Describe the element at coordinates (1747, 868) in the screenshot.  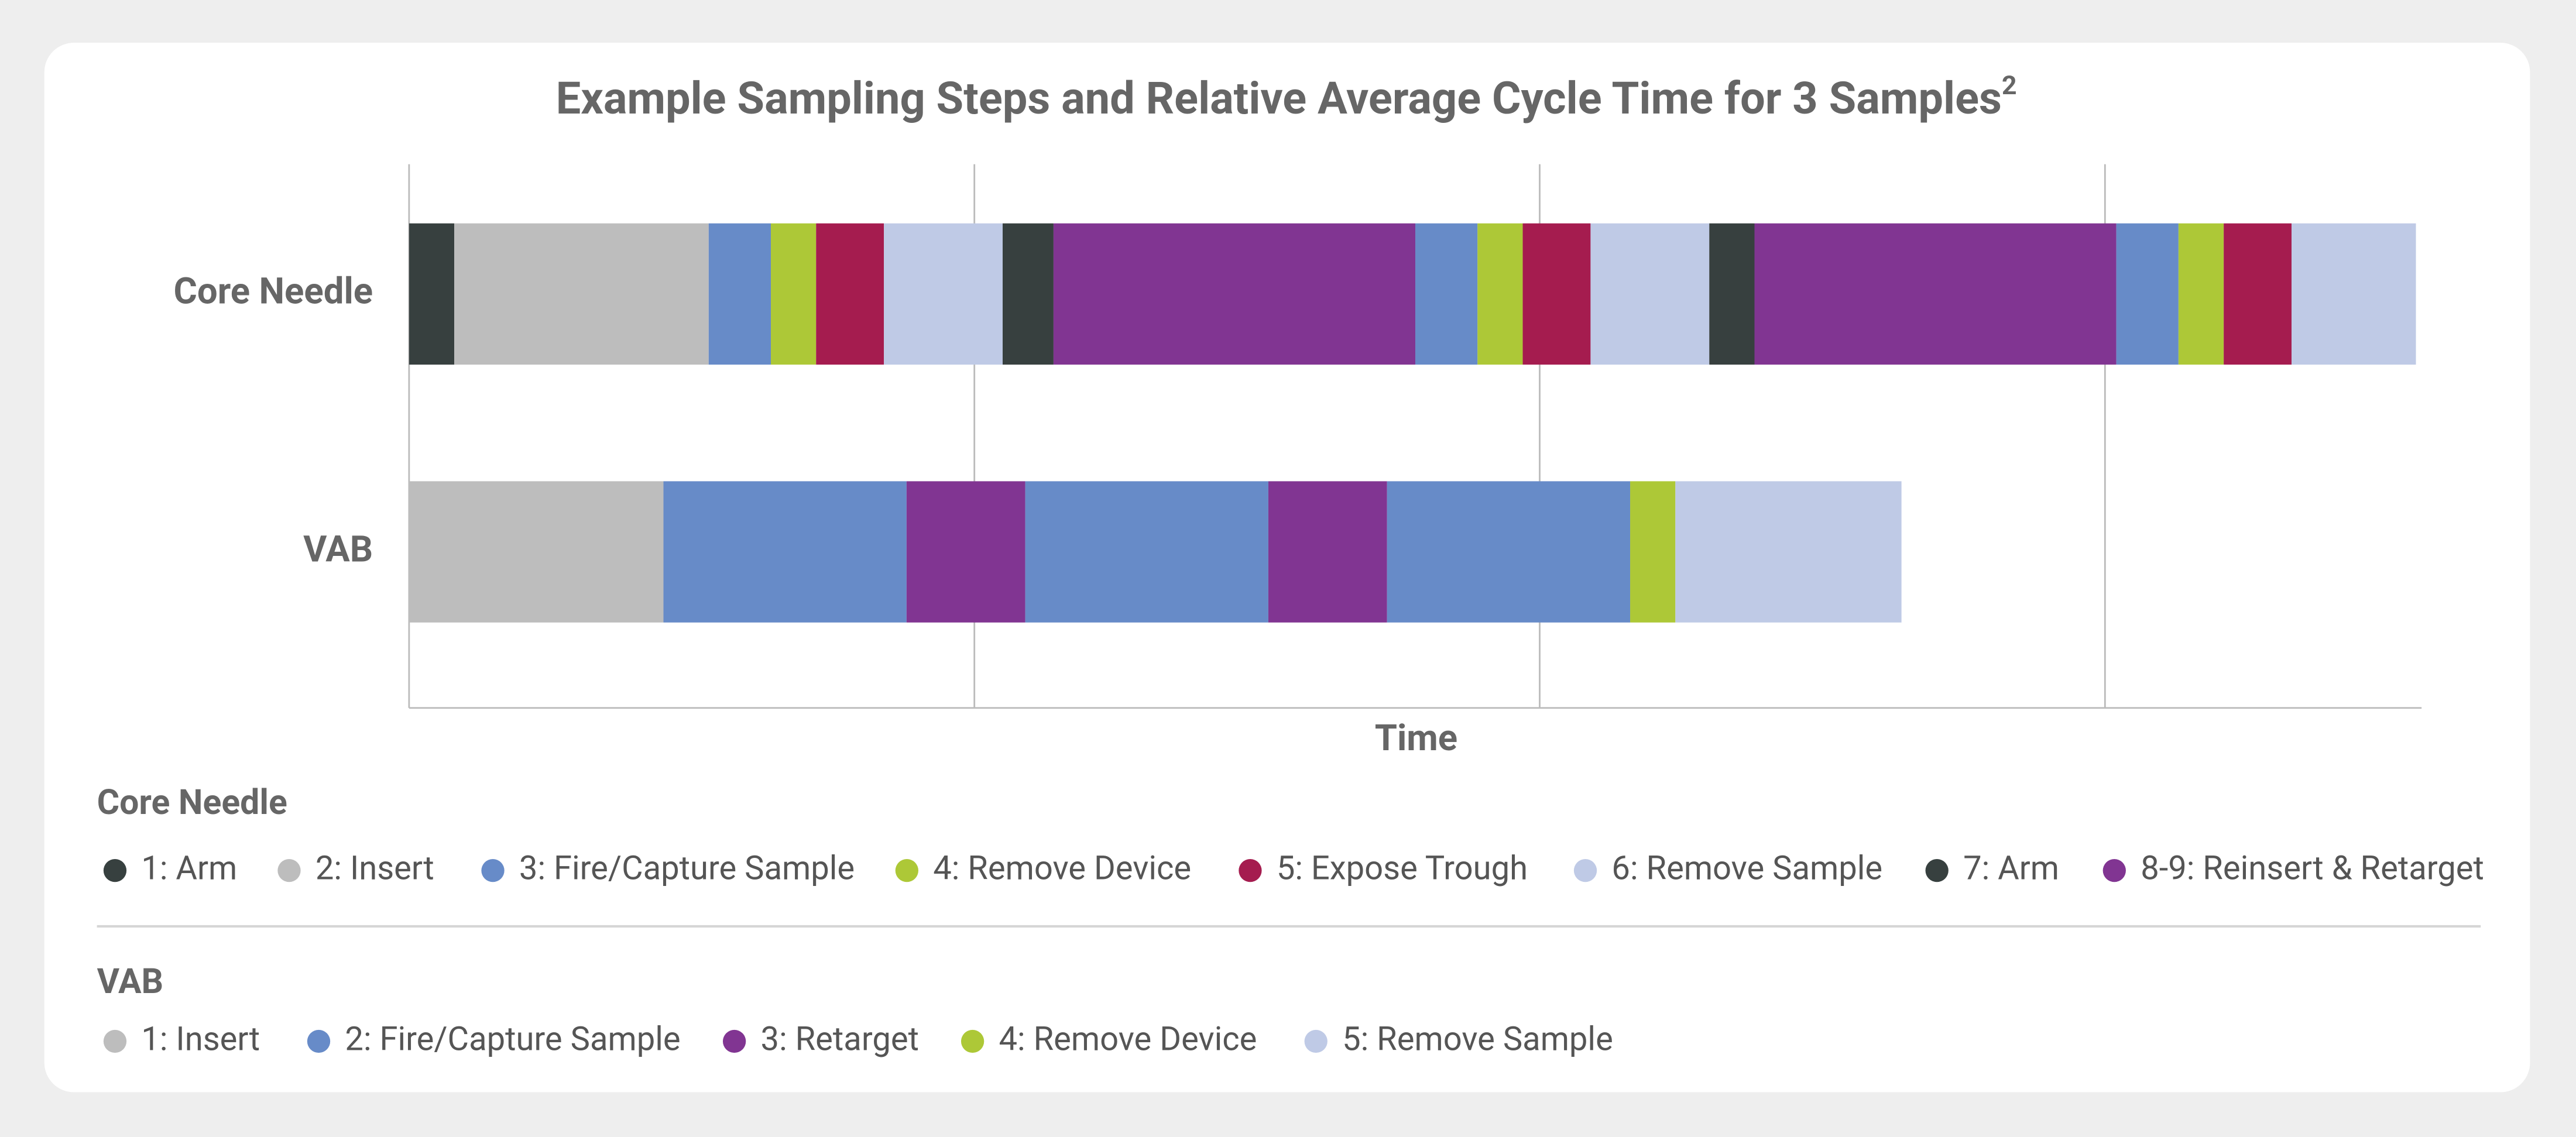
I see `legend-label: 6: Remove Sample` at that location.